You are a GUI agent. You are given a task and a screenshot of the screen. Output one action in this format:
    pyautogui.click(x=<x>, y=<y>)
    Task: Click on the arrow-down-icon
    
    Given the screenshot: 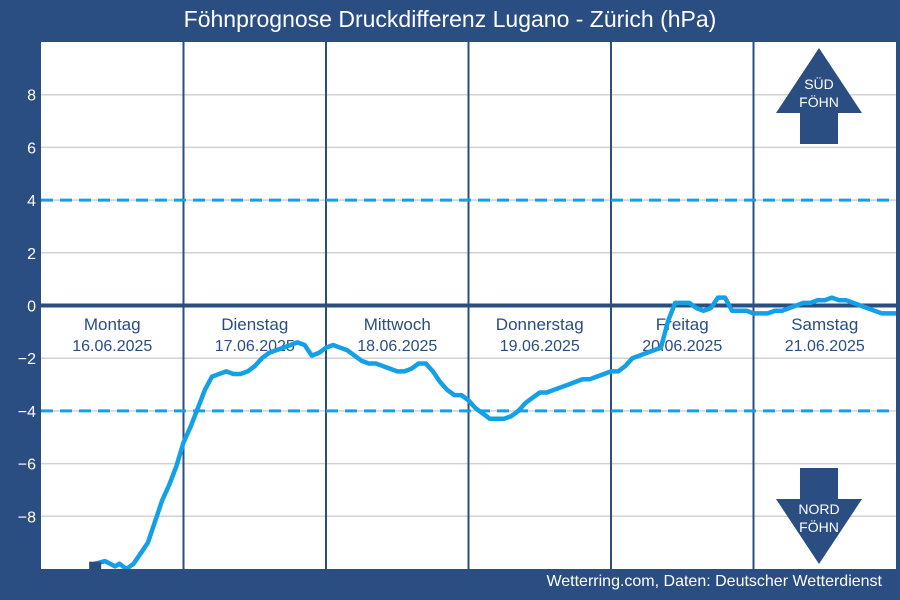 What is the action you would take?
    pyautogui.click(x=819, y=516)
    